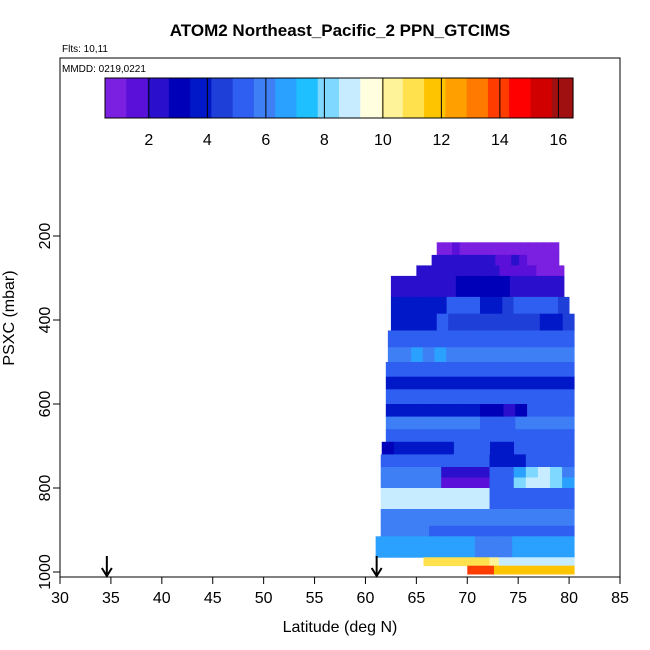  Describe the element at coordinates (315, 598) in the screenshot. I see `x-tick-label: 55` at that location.